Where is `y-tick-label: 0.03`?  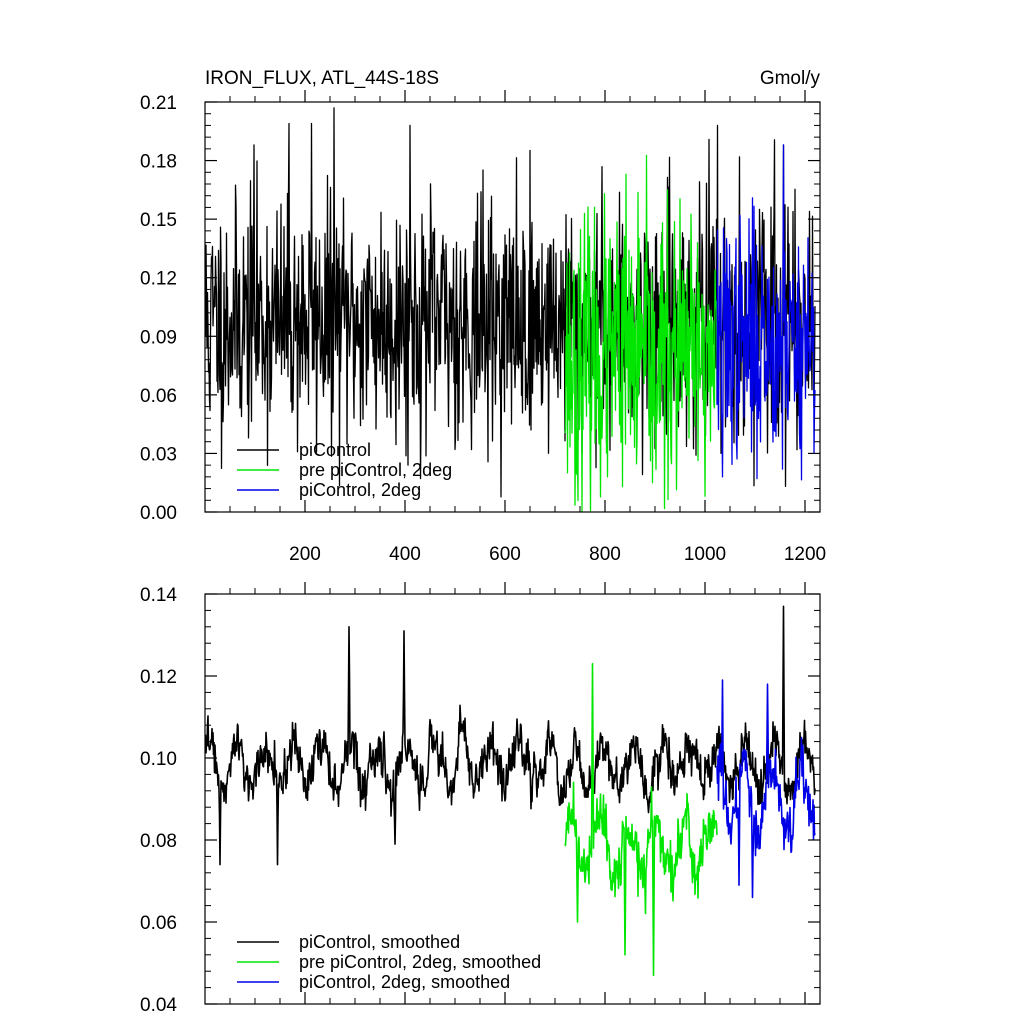
y-tick-label: 0.03 is located at coordinates (158, 454).